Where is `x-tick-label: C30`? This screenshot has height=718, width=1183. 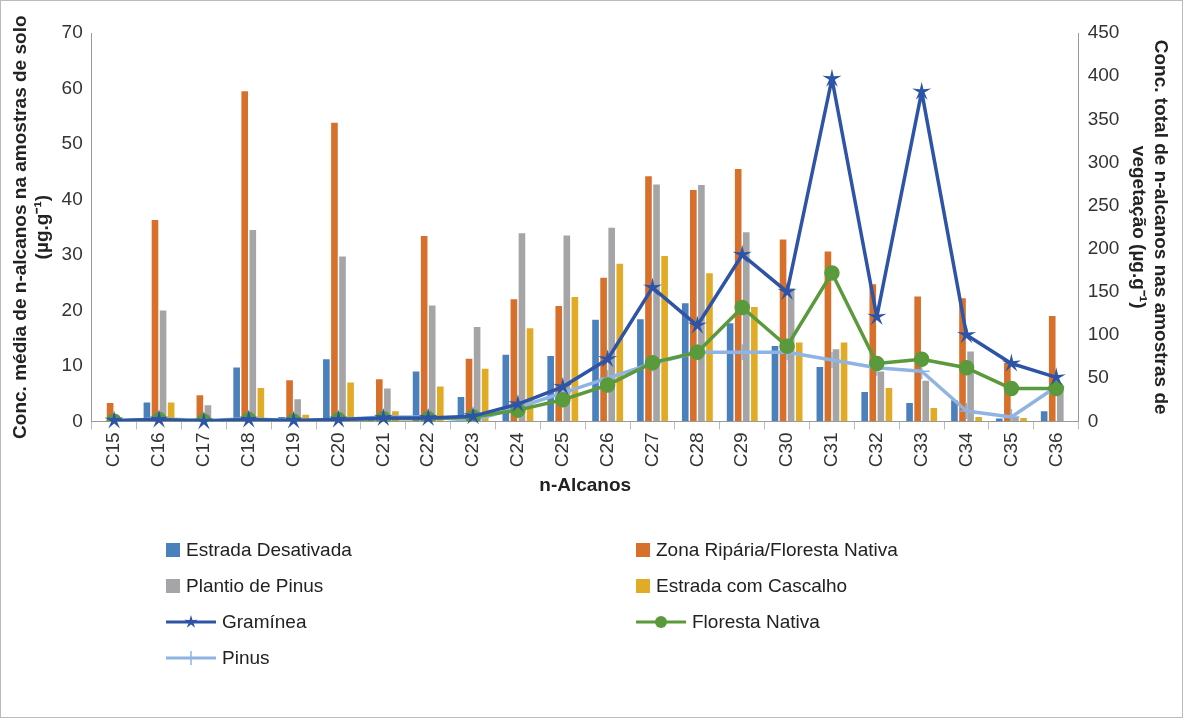
x-tick-label: C30 is located at coordinates (786, 450).